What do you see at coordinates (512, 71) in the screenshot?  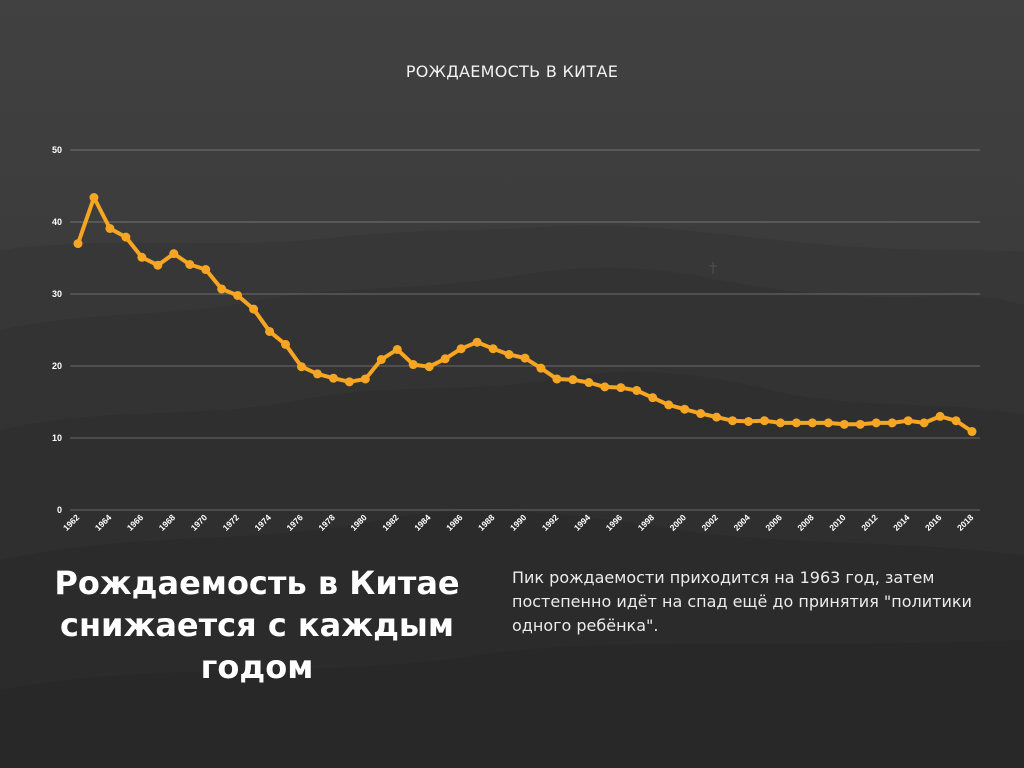 I see `chart-title: РОЖДАЕМОСТЬ В КИТАЕ` at bounding box center [512, 71].